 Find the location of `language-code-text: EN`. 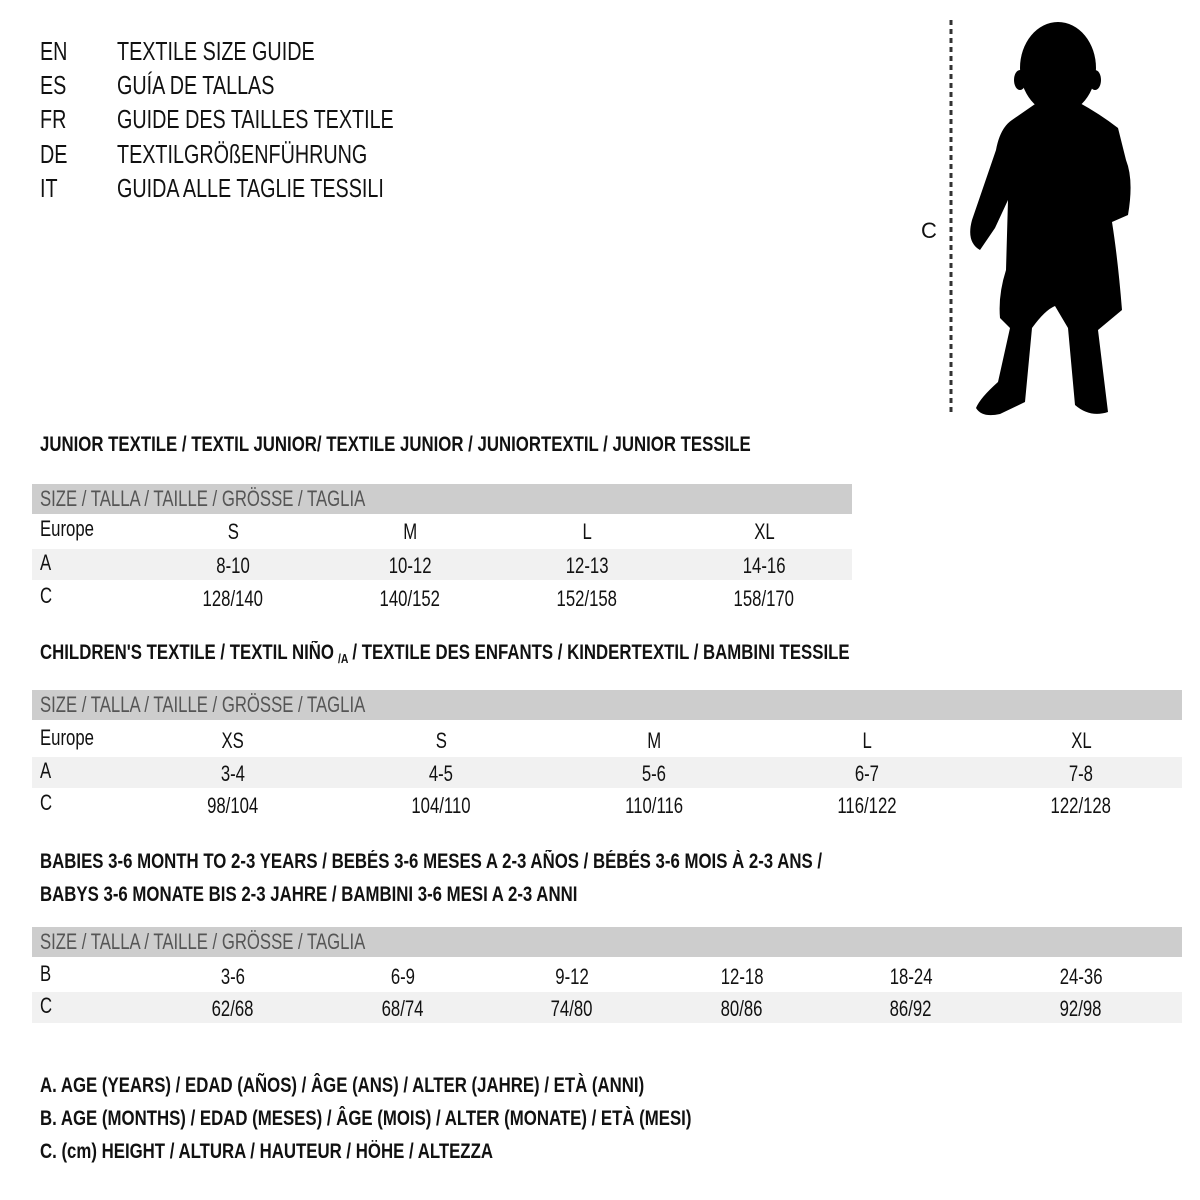

language-code-text: EN is located at coordinates (54, 51).